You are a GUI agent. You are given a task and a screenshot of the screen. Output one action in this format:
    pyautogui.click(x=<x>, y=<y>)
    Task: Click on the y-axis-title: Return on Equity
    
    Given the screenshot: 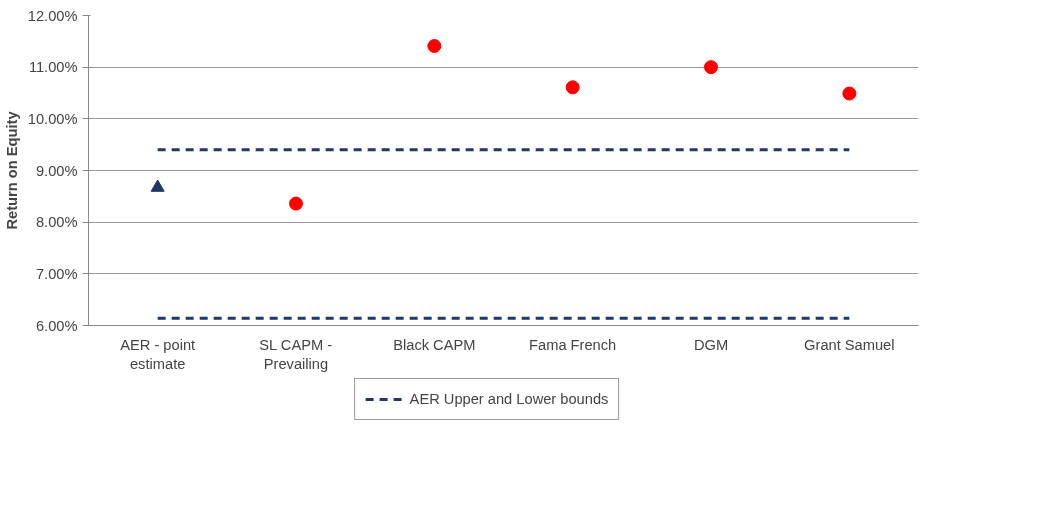 What is the action you would take?
    pyautogui.click(x=11, y=170)
    